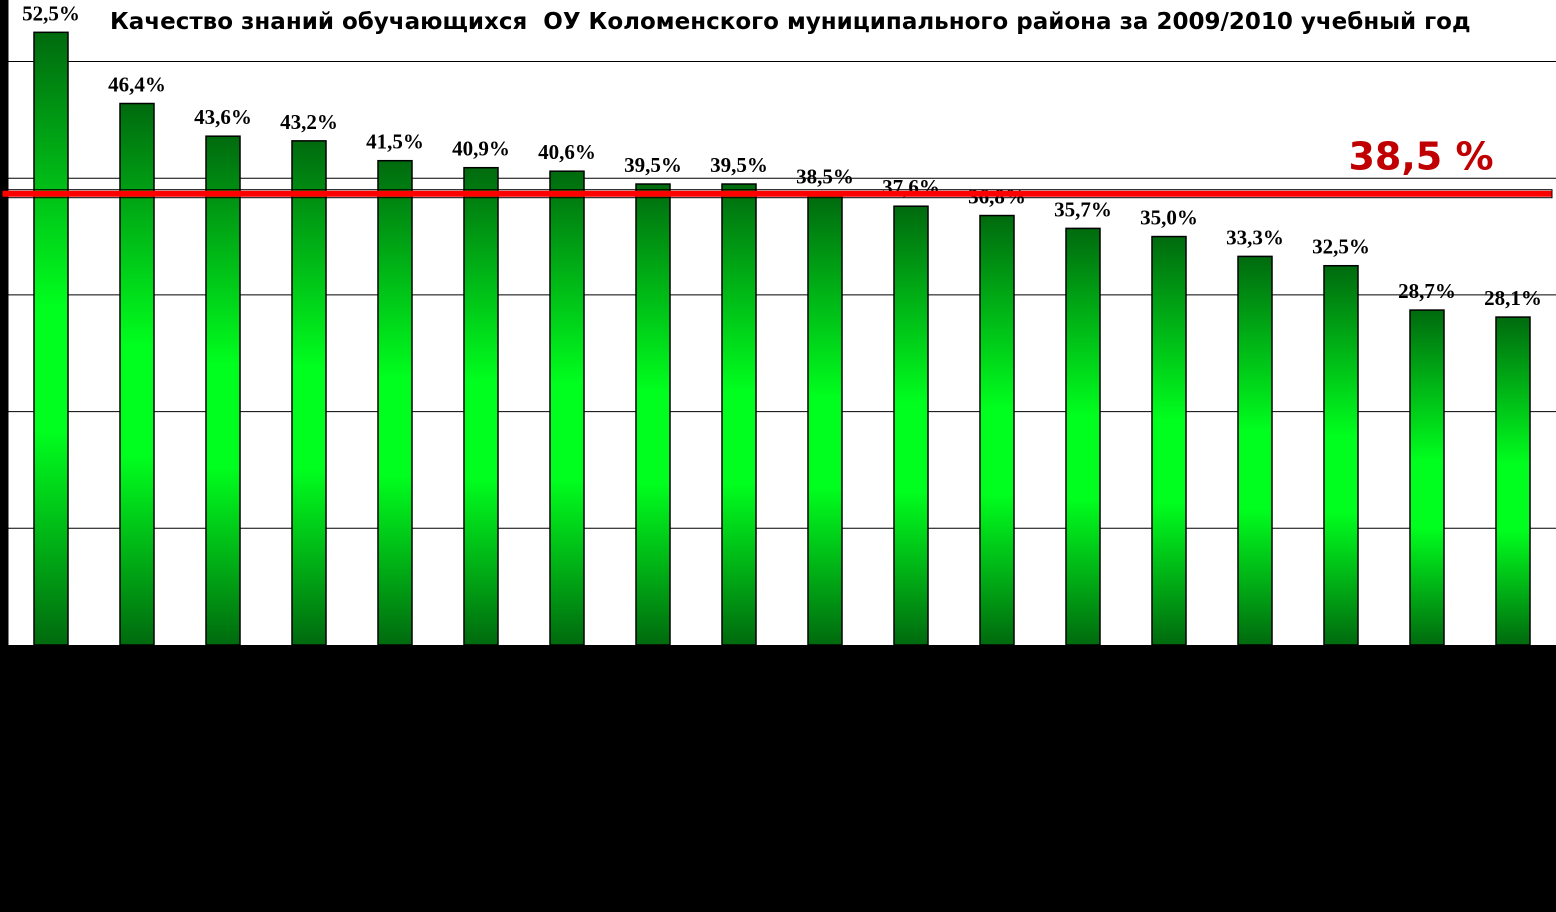  Describe the element at coordinates (567, 152) in the screenshot. I see `data-label: 40,6%` at that location.